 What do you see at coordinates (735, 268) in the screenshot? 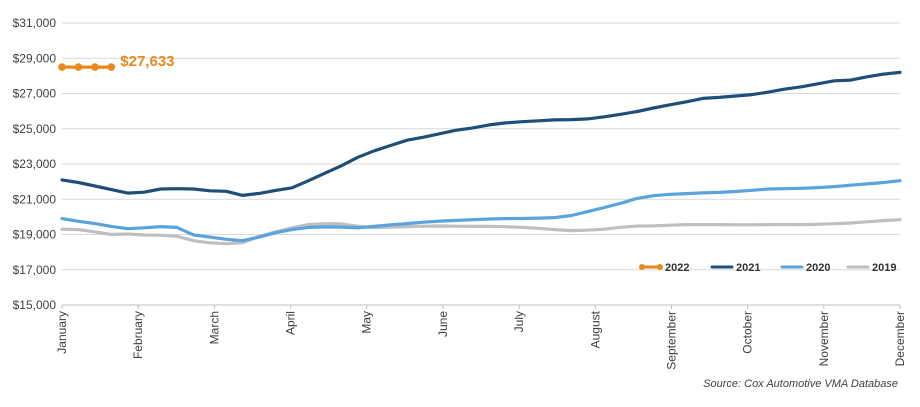
I see `legend-item-2021: 2021` at bounding box center [735, 268].